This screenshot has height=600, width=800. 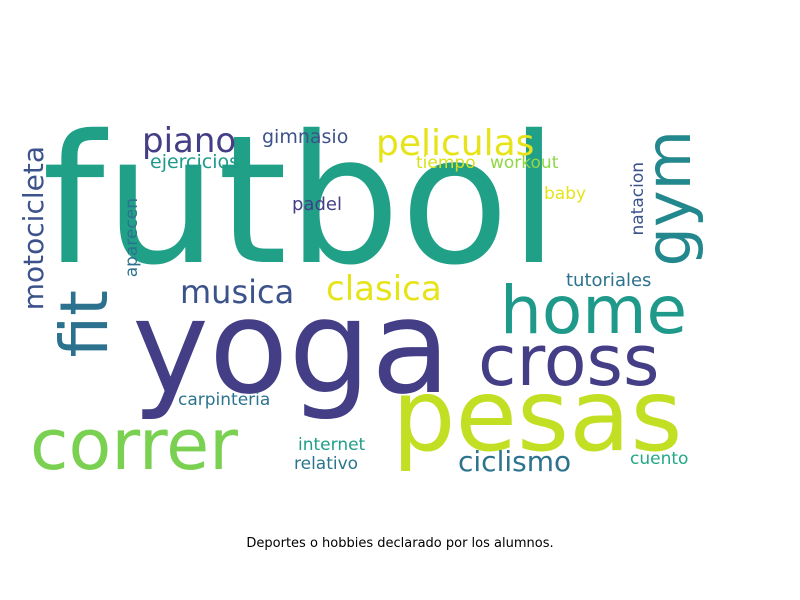 What do you see at coordinates (224, 400) in the screenshot?
I see `cloud-word-carpinteria: carpinteria` at bounding box center [224, 400].